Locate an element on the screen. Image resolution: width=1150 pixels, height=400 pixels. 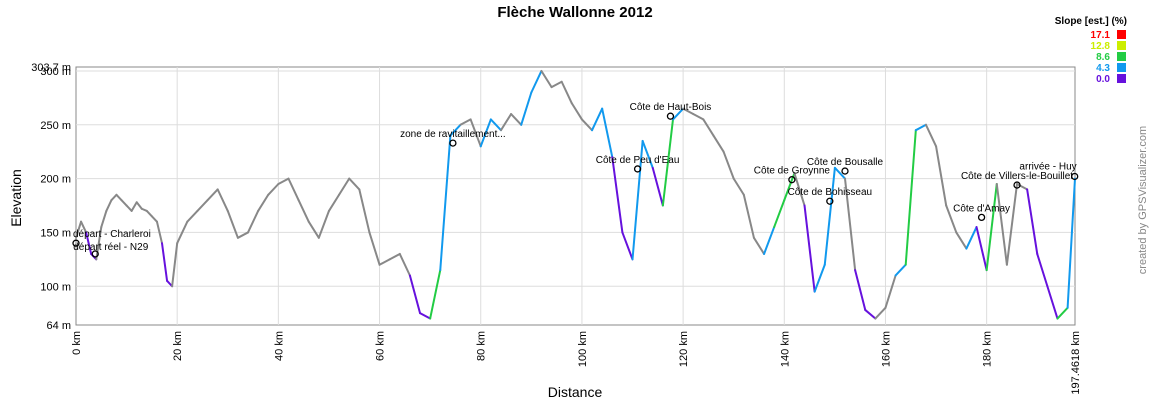
legend-title: Slope [est.] (%) is located at coordinates (1091, 21).